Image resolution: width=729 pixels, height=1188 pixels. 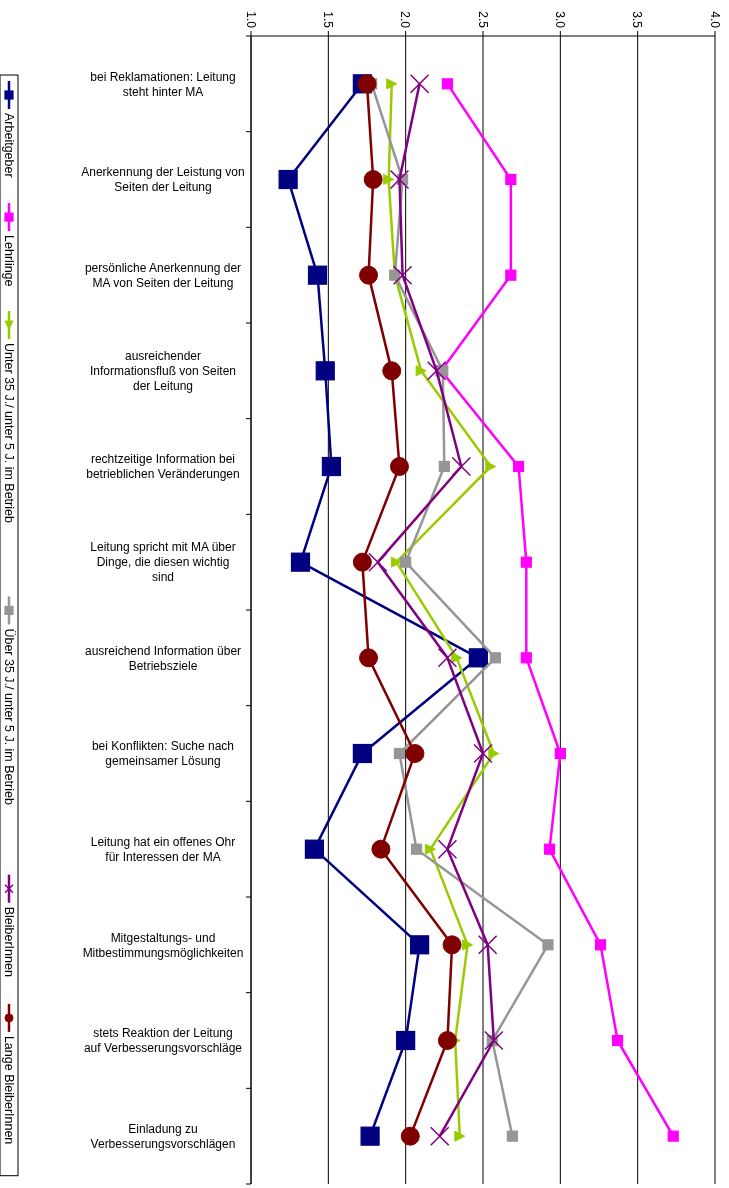 What do you see at coordinates (328, 20) in the screenshot?
I see `x-tick-label: 1.5` at bounding box center [328, 20].